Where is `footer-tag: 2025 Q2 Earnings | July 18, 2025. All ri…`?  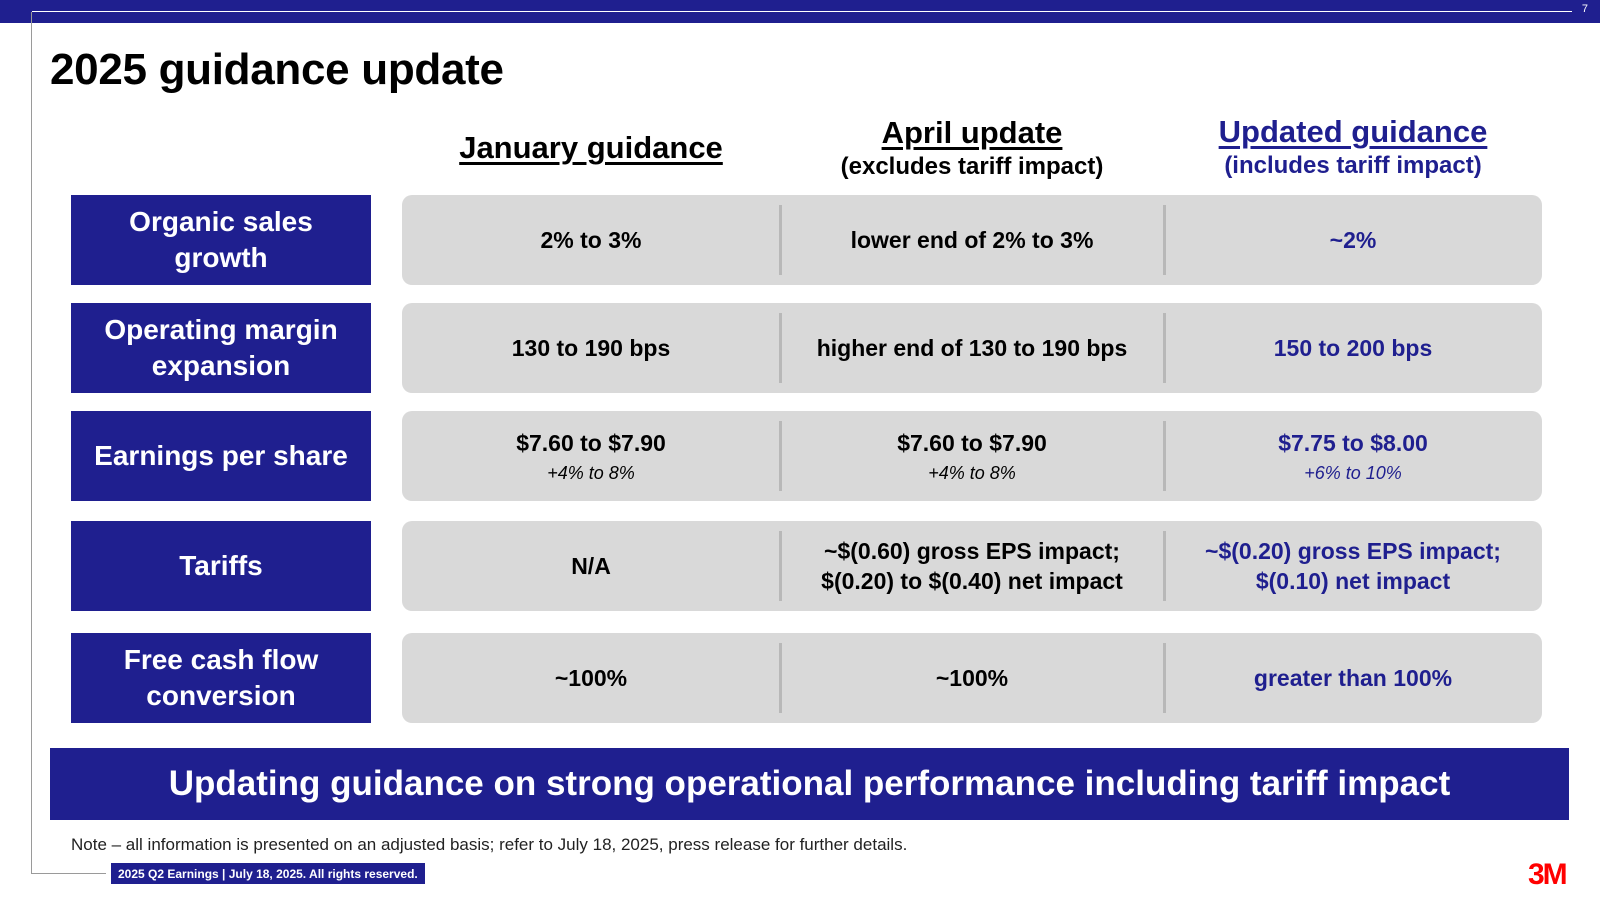
footer-tag: 2025 Q2 Earnings | July 18, 2025. All ri… is located at coordinates (268, 873).